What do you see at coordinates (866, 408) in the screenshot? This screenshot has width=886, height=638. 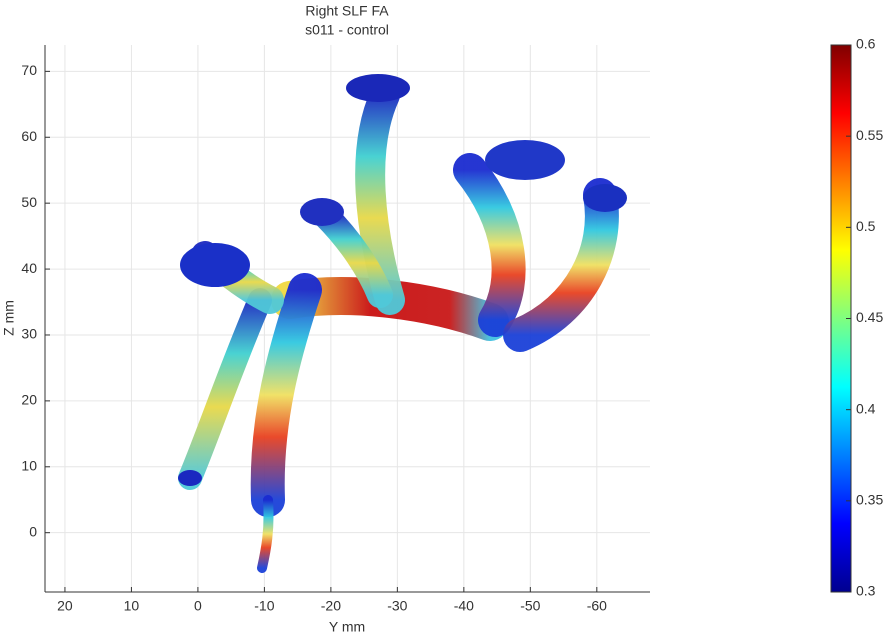 I see `colorbar-tick-label: 0.4` at bounding box center [866, 408].